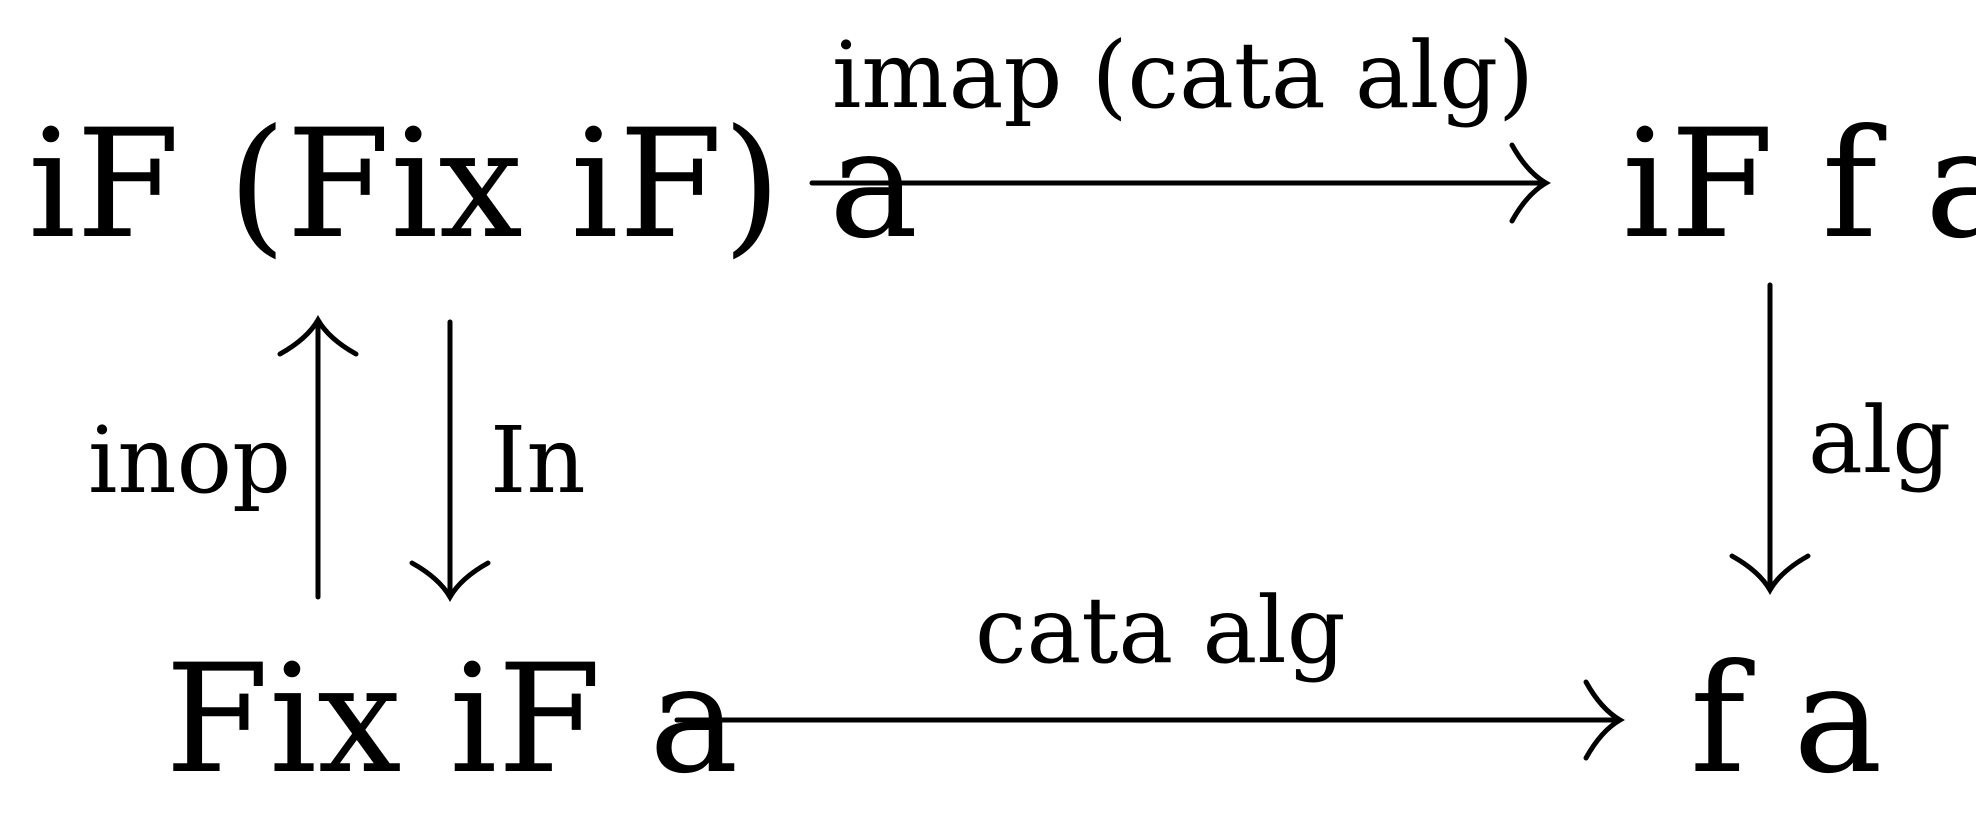  I want to click on node-top-right: iF f a, so click(1799, 185).